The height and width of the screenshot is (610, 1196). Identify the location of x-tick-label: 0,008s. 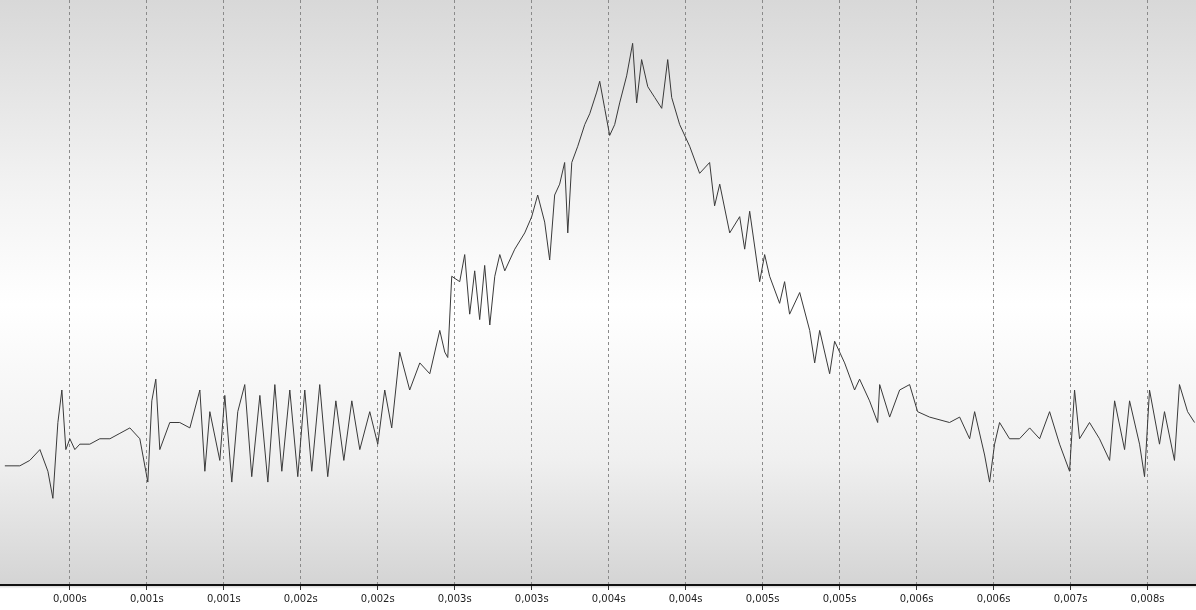
(1147, 598).